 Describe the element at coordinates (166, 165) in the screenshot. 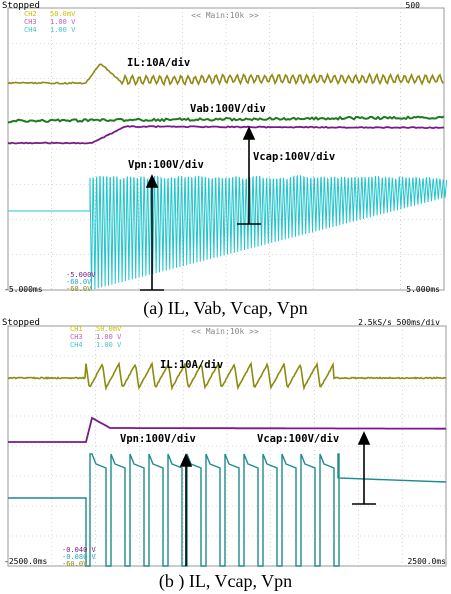

I see `label-vpn-a: Vpn:100V/div` at that location.